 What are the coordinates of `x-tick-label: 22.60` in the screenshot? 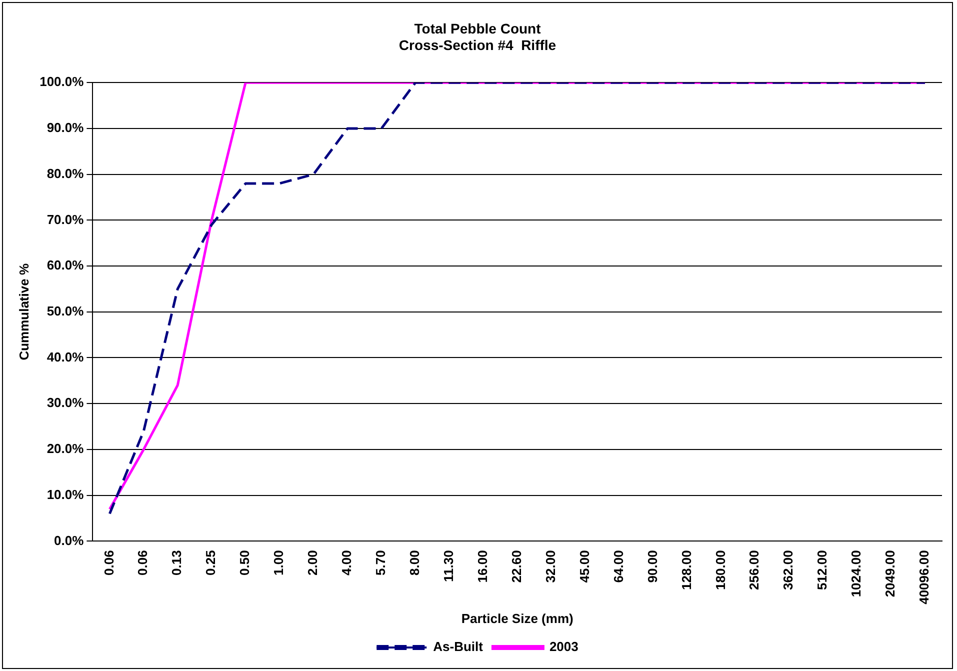 It's located at (516, 566).